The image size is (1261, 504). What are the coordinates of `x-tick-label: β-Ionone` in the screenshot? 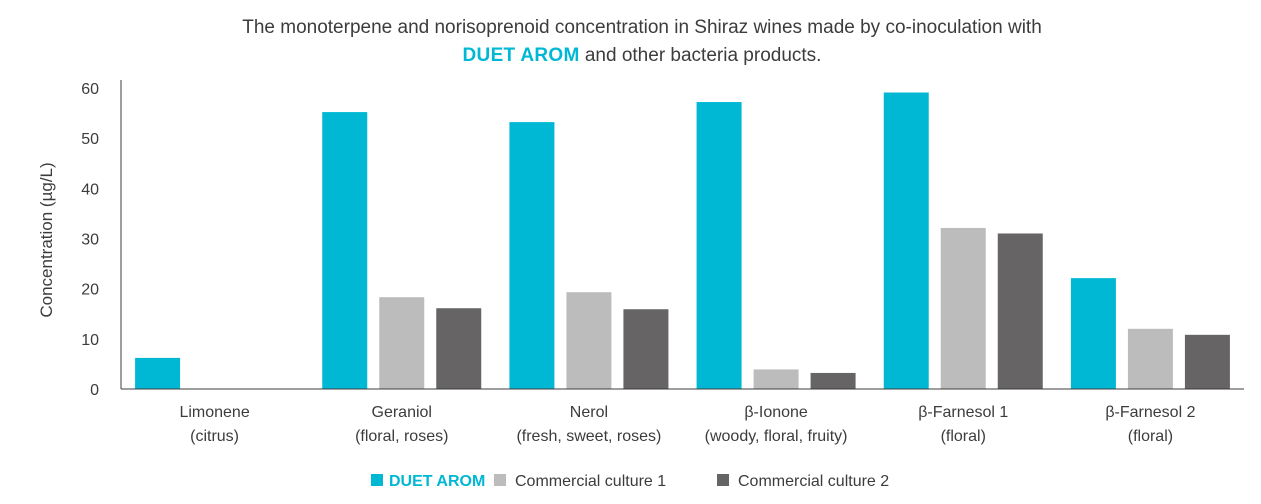 It's located at (776, 412).